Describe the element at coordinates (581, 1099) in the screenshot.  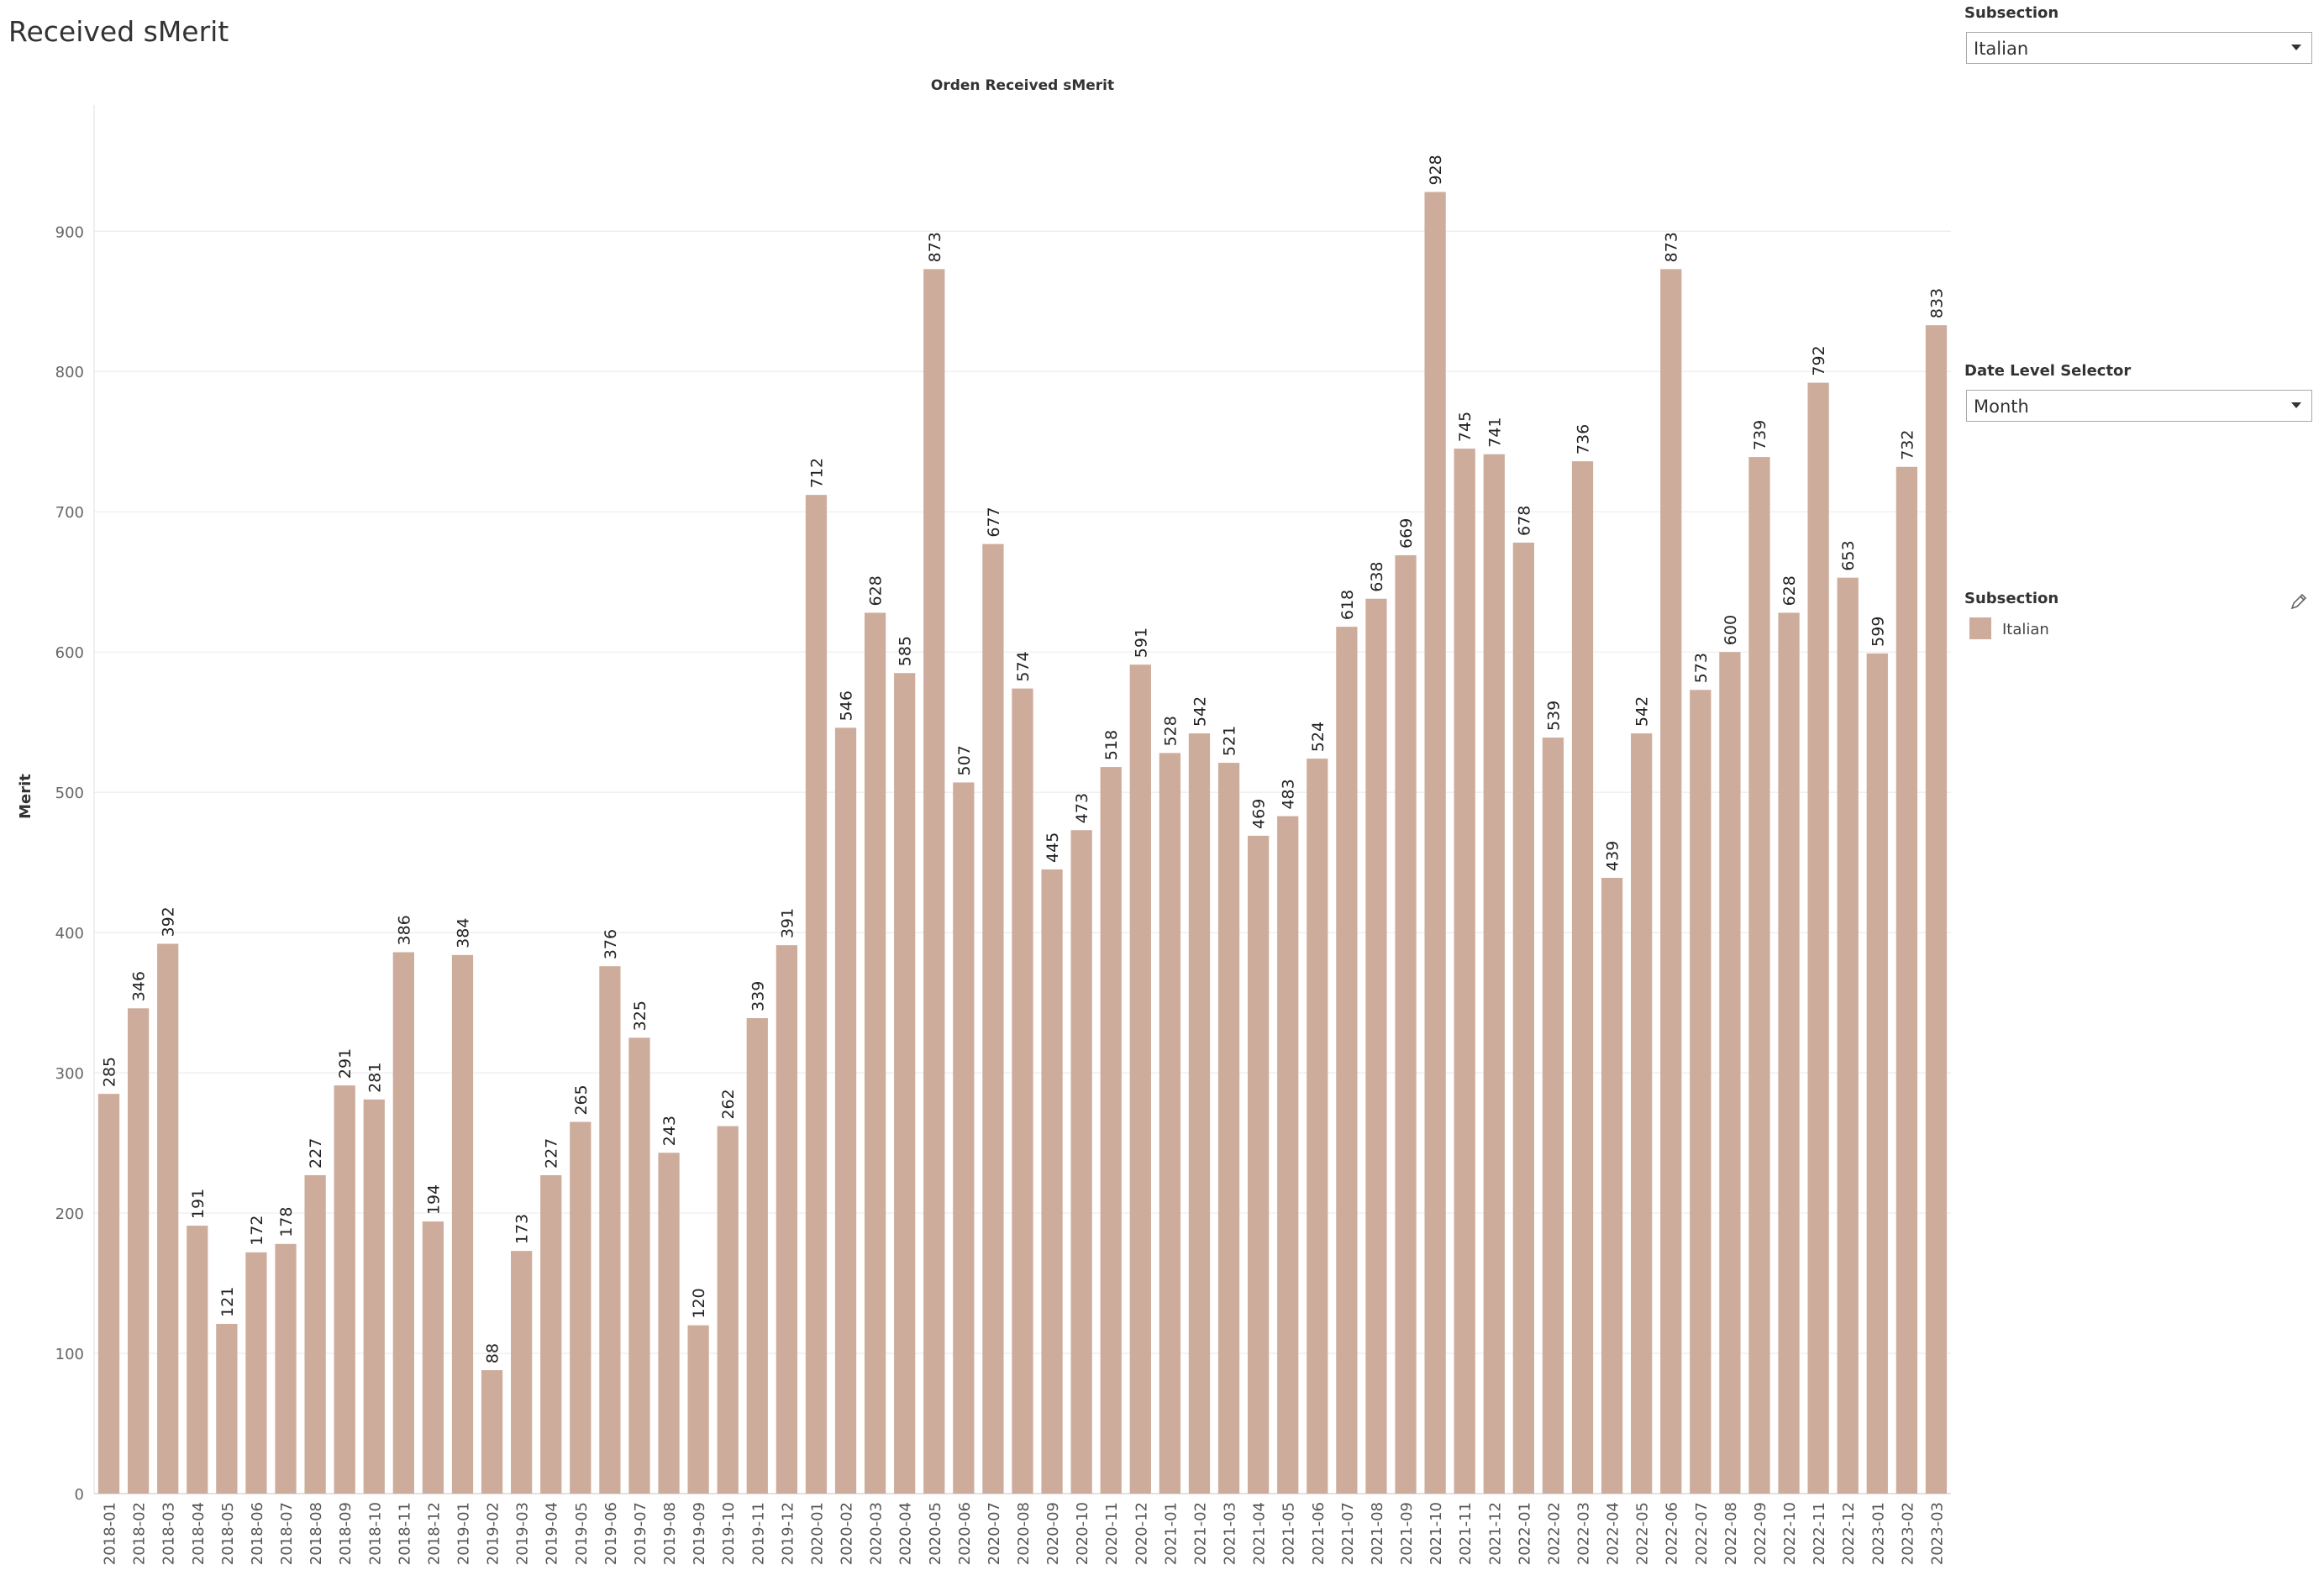
I see `data-label: 265` at that location.